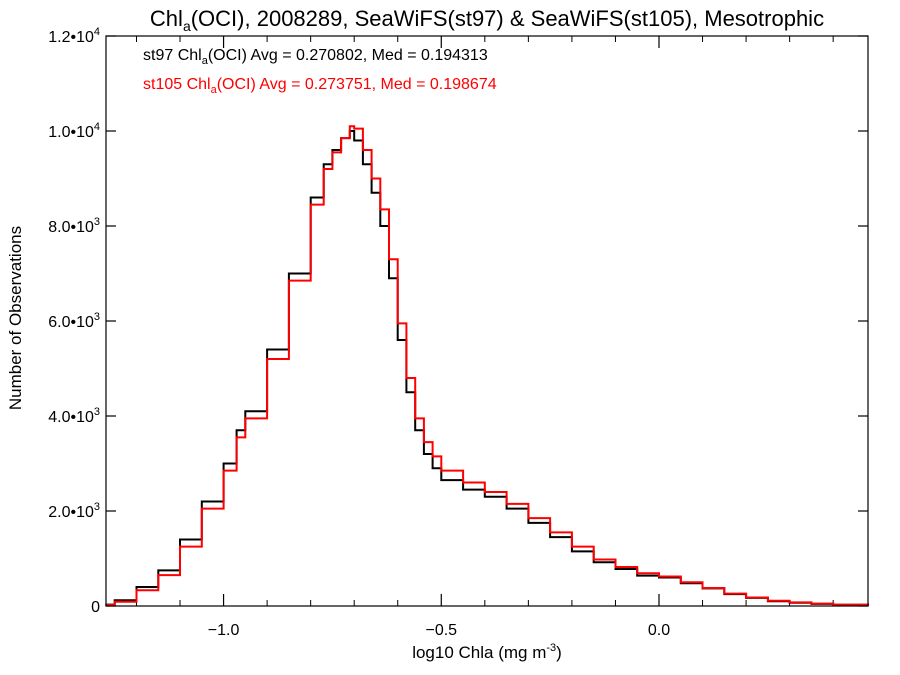 The width and height of the screenshot is (900, 675). I want to click on x-tick-label-1: −0.5, so click(441, 630).